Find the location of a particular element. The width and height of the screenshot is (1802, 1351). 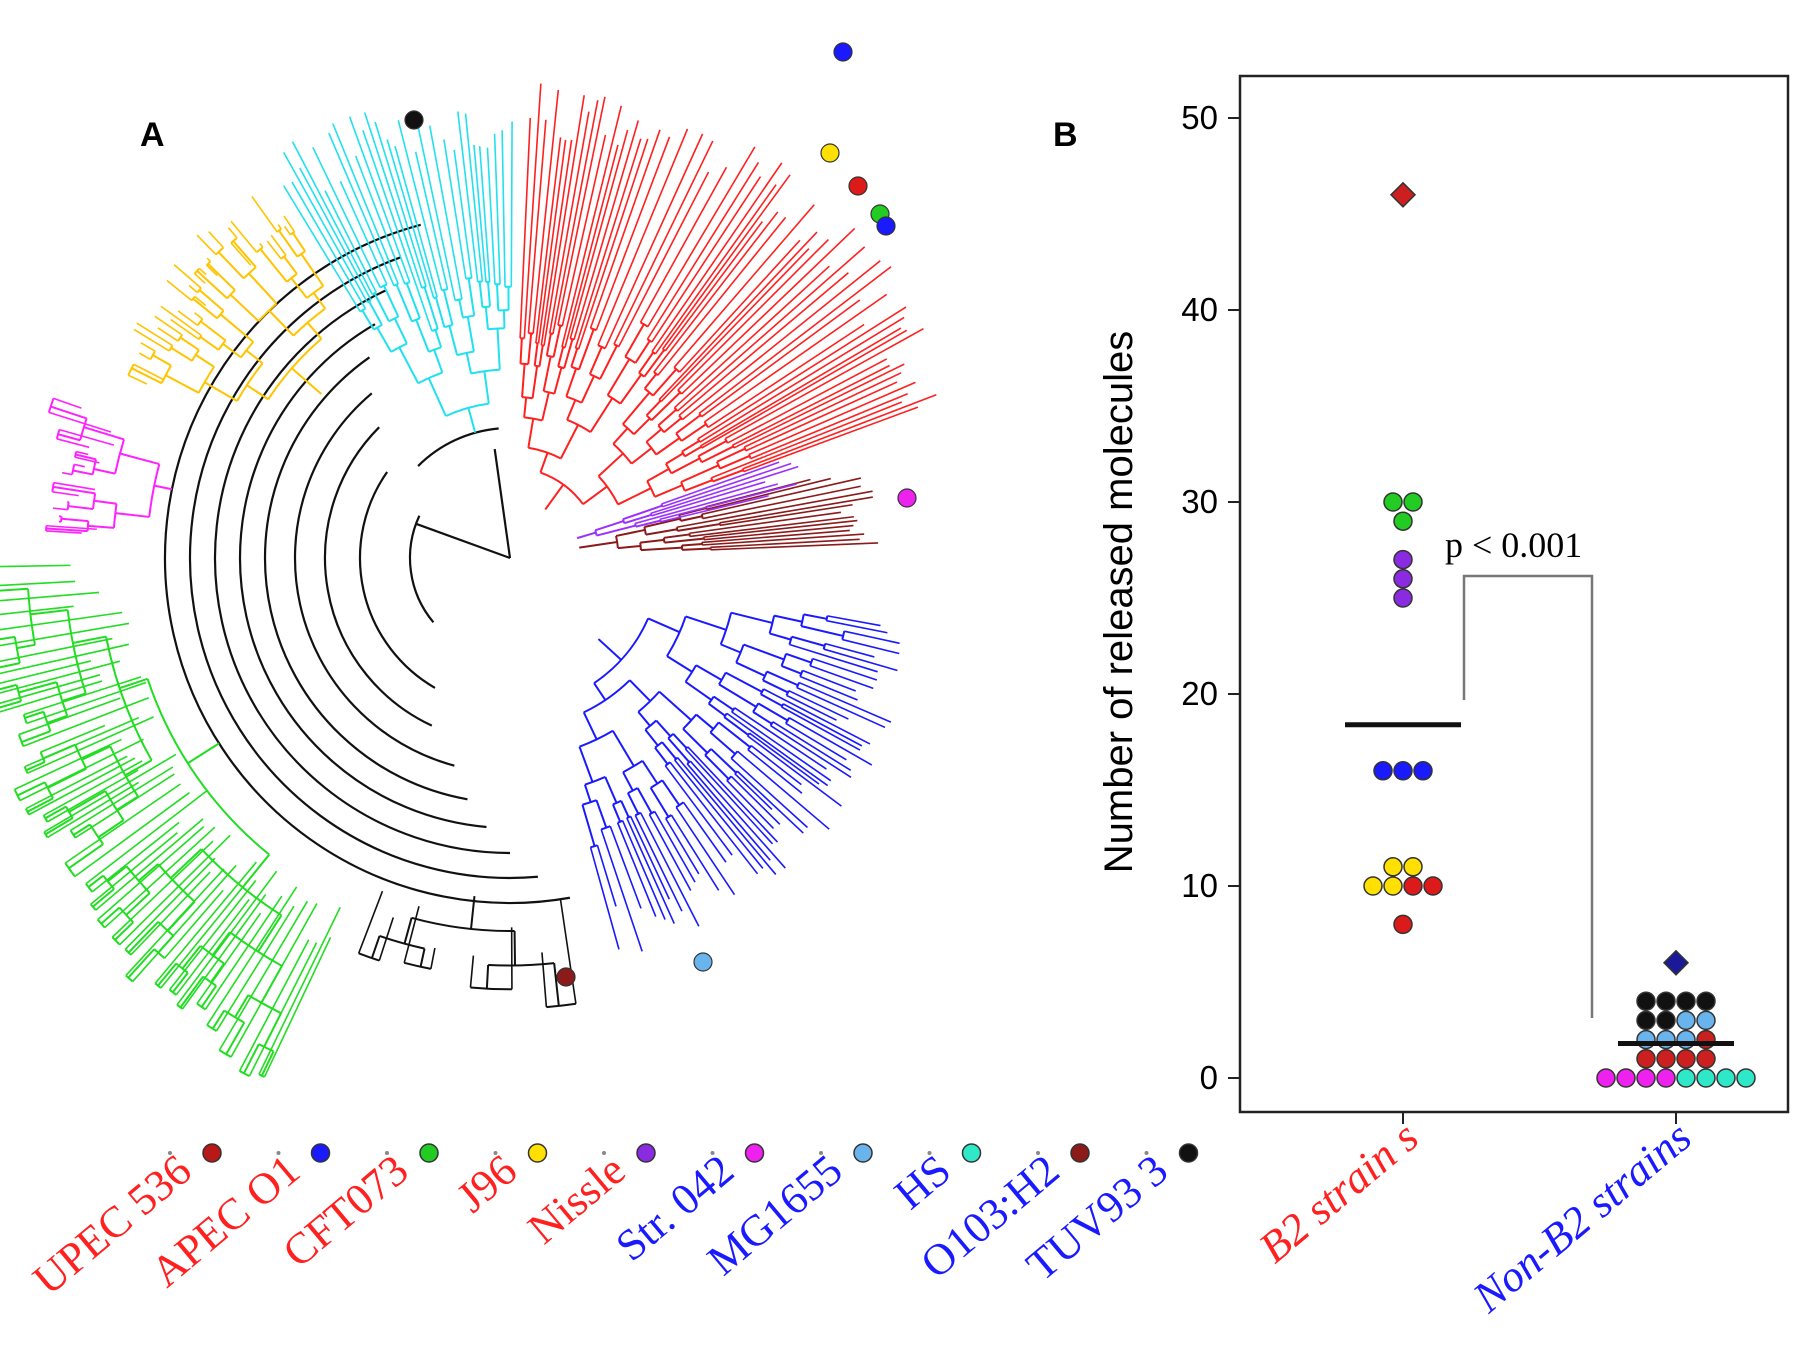

tree-tip-marker is located at coordinates (703, 962).